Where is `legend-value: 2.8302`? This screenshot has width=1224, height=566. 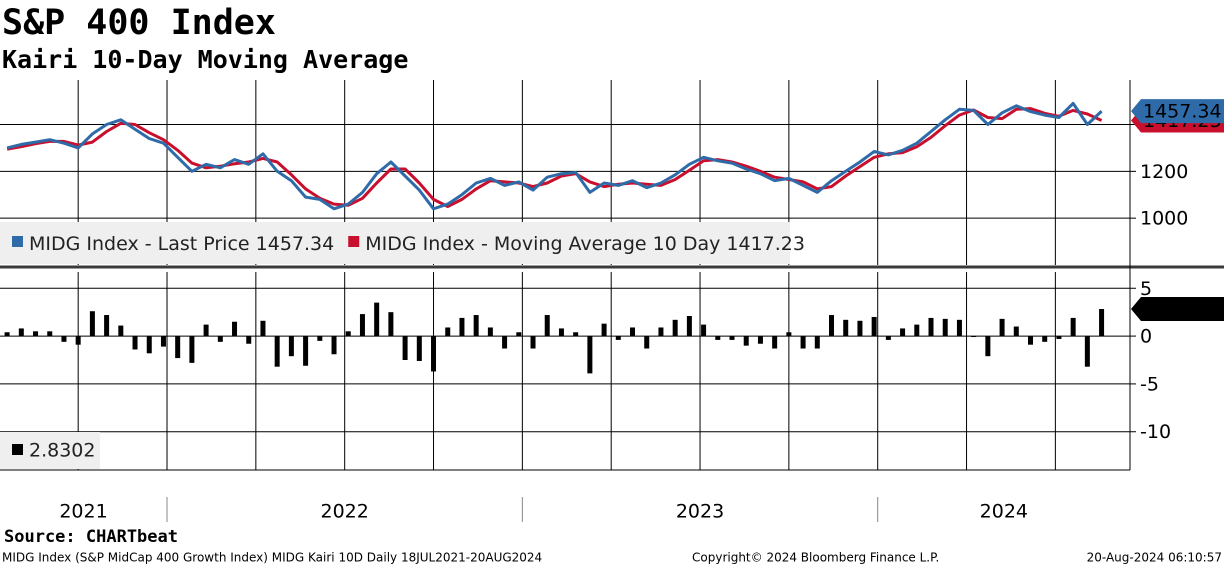
legend-value: 2.8302 is located at coordinates (62, 451).